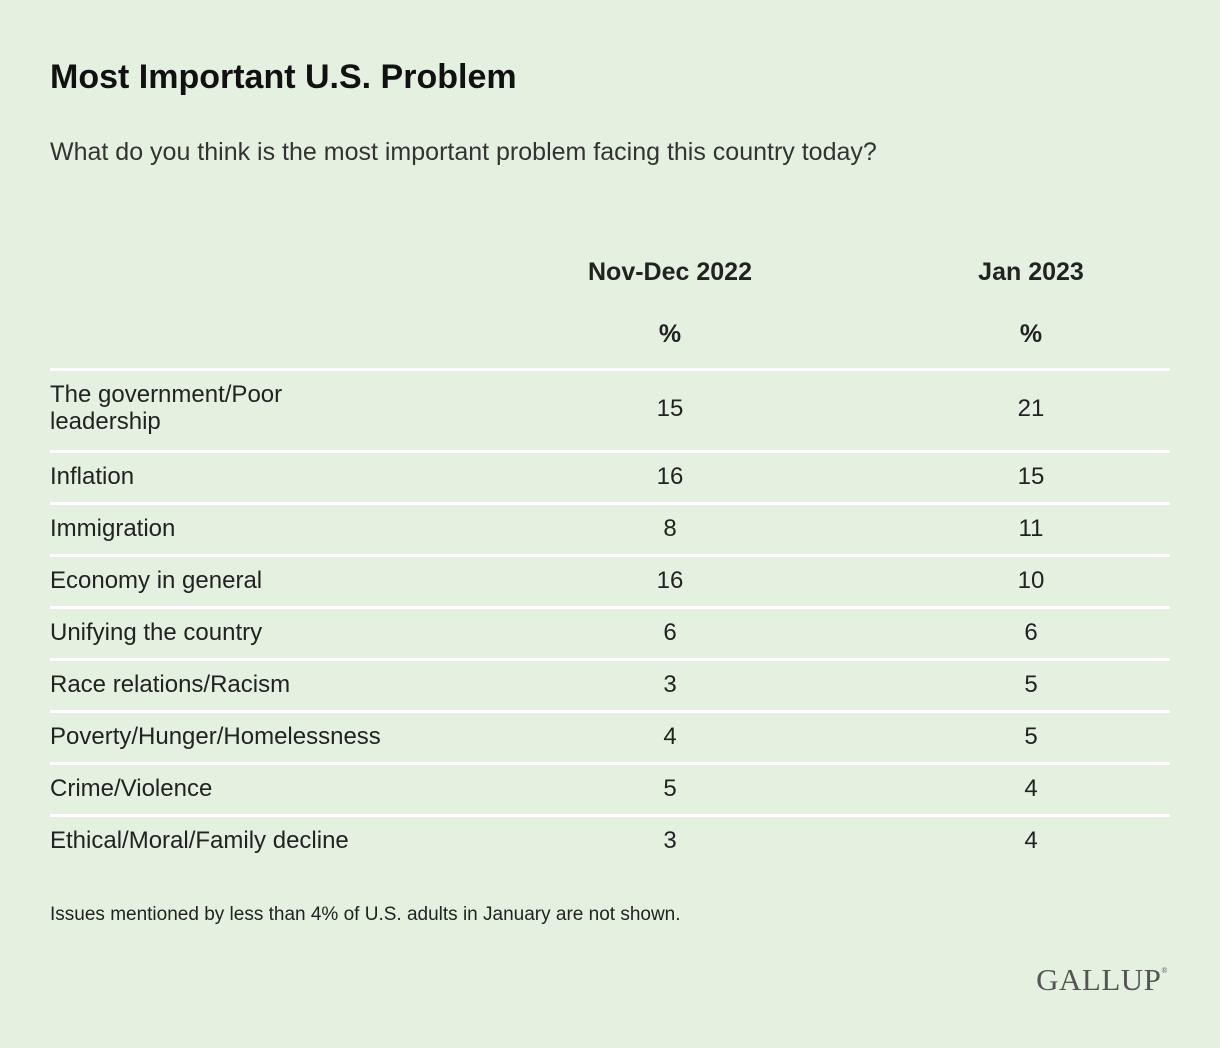  What do you see at coordinates (1031, 528) in the screenshot?
I see `row-value: 11` at bounding box center [1031, 528].